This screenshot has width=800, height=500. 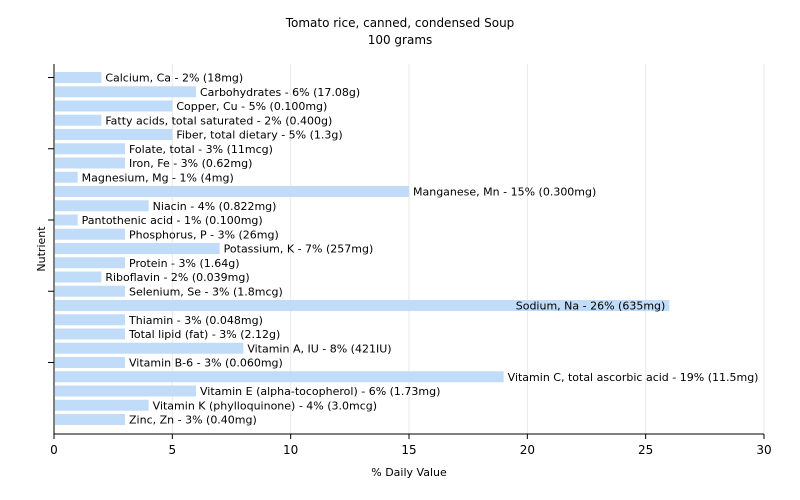 I want to click on x-tick-label: 0, so click(x=54, y=450).